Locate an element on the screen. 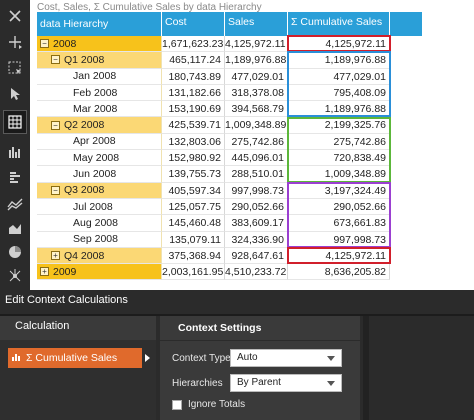 The image size is (474, 420). cost-cell: 425,539.71 is located at coordinates (193, 125).